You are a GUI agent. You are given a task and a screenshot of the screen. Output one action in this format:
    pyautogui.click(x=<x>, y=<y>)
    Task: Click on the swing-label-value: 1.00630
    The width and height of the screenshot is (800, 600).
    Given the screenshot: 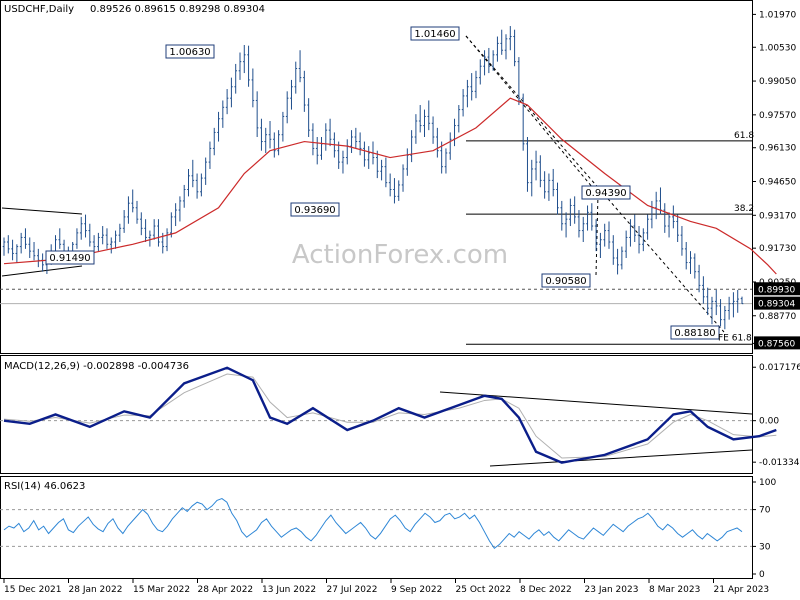 What is the action you would take?
    pyautogui.click(x=189, y=52)
    